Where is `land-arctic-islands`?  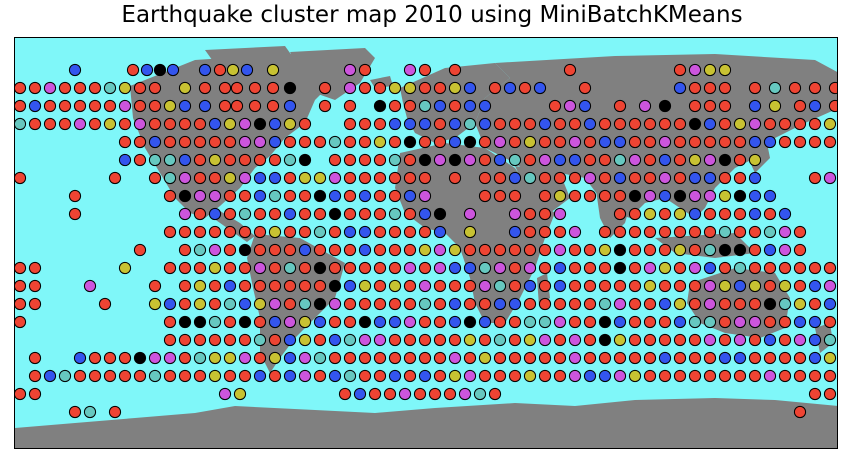 land-arctic-islands is located at coordinates (250, 57).